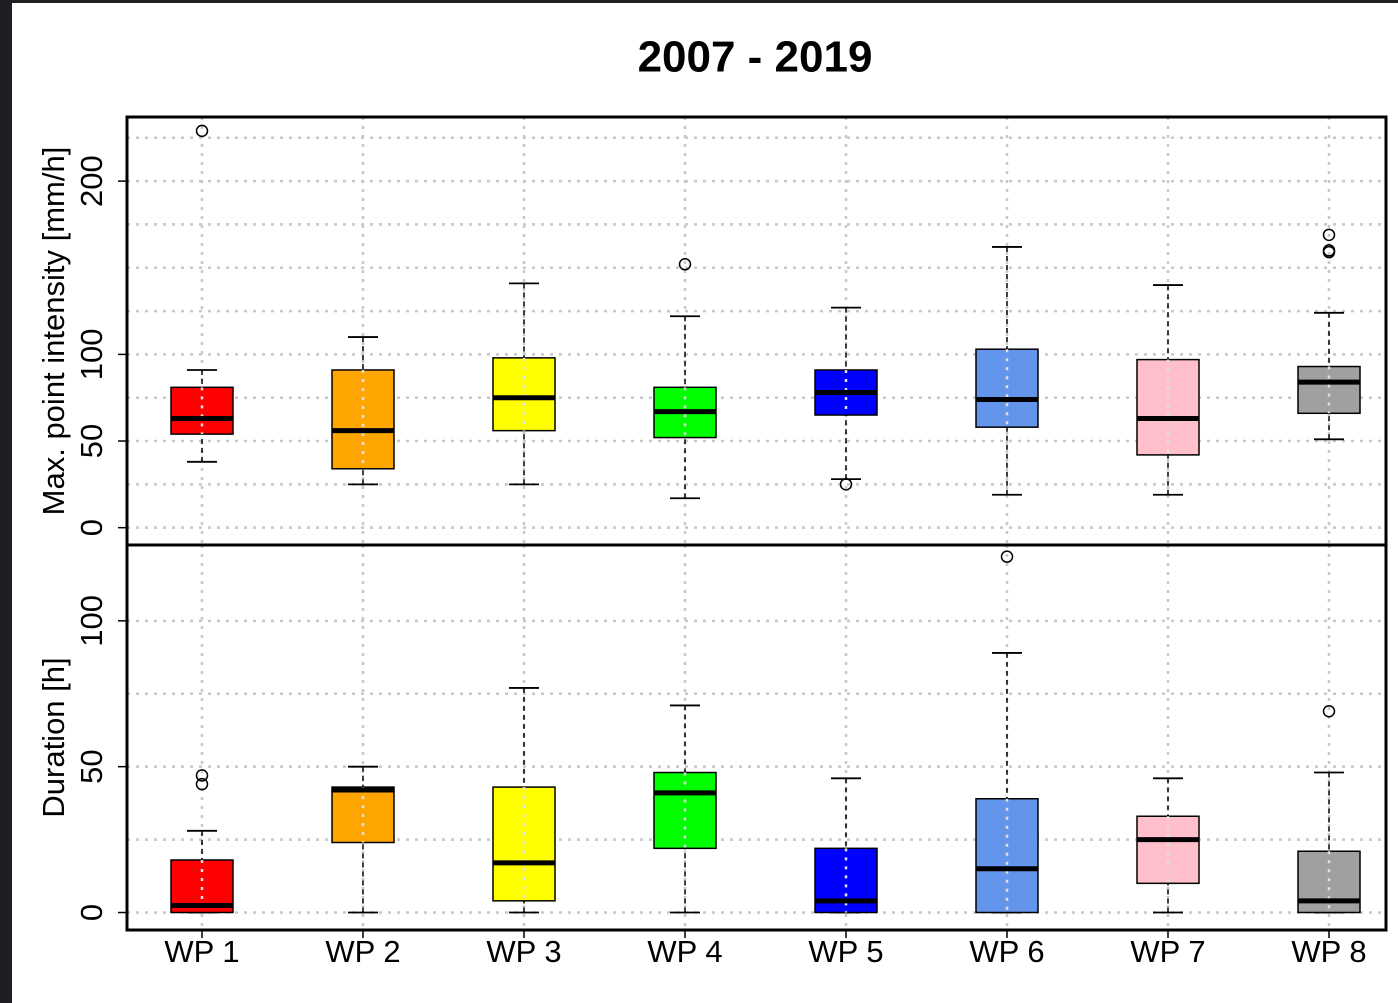  What do you see at coordinates (845, 951) in the screenshot?
I see `x-tick-label: WP 5` at bounding box center [845, 951].